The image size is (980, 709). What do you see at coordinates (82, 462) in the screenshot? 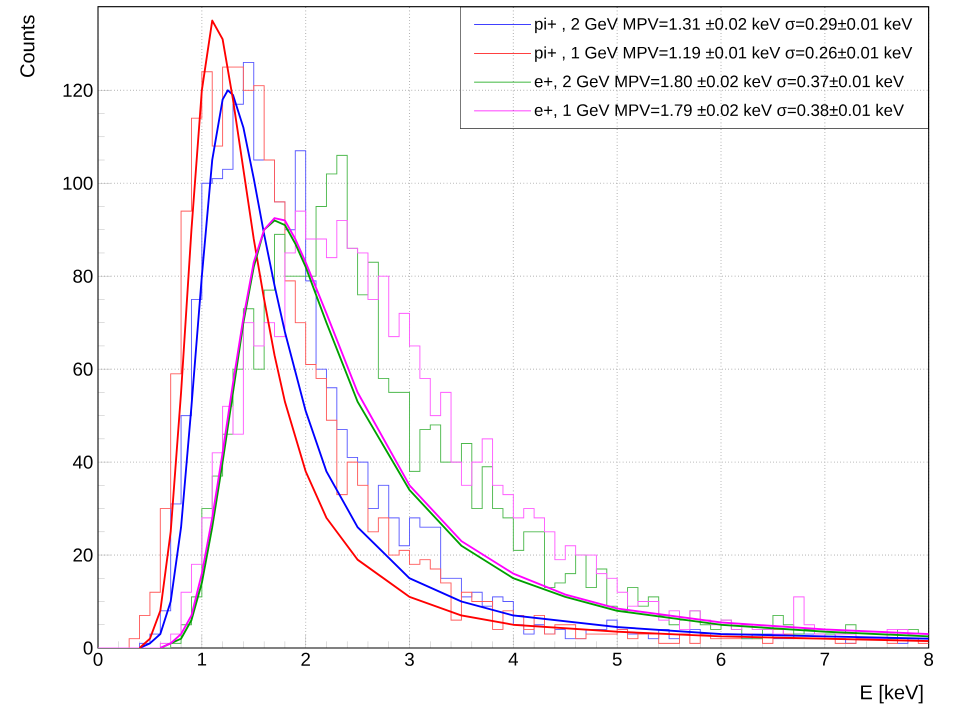
I see `y-tick-label: 40` at bounding box center [82, 462].